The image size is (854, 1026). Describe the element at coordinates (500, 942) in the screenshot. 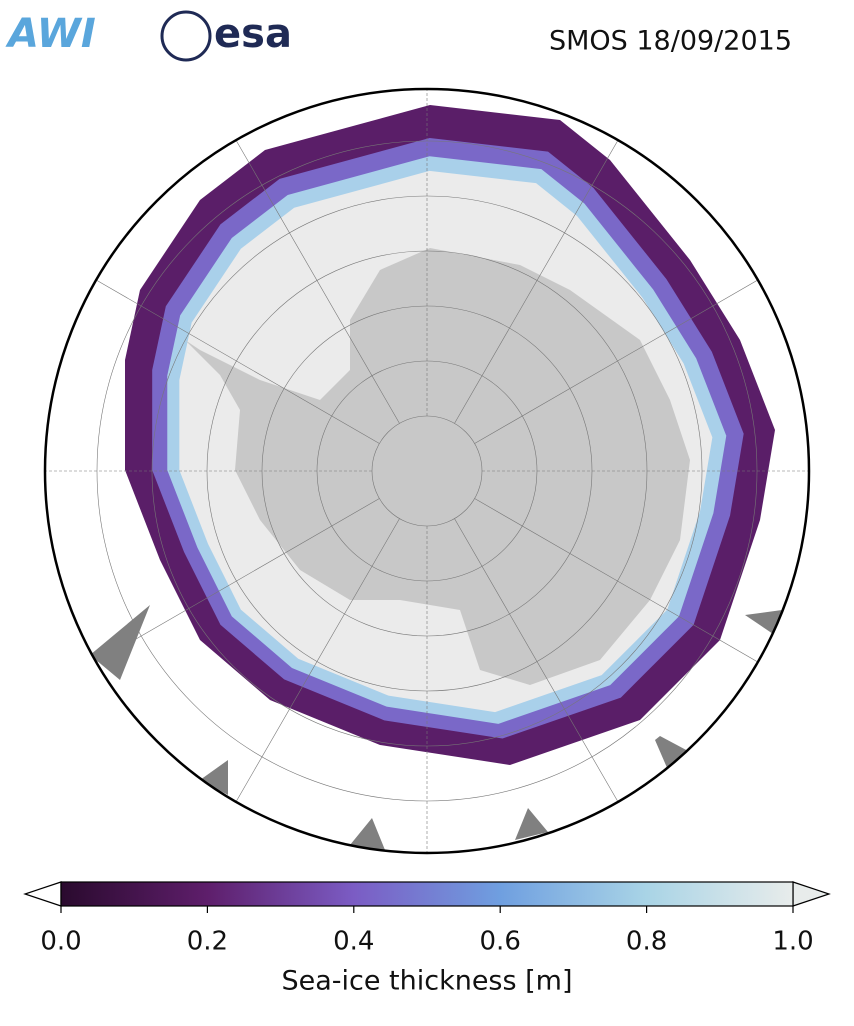

I see `colorbar-tick-label: 0.6` at that location.